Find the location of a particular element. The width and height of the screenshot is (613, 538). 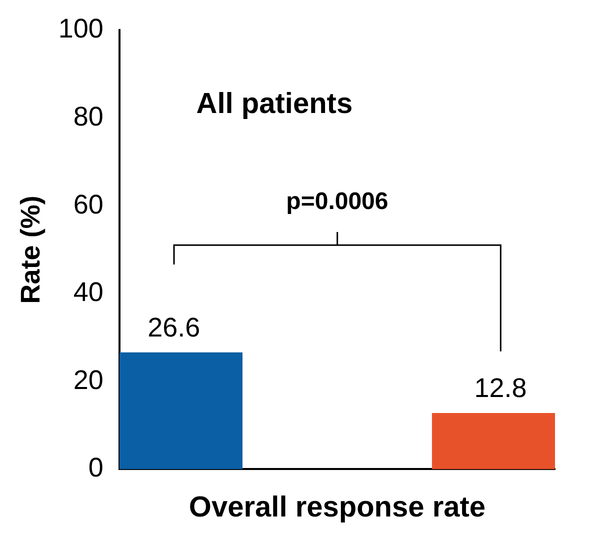

annotation: p=0.0006 is located at coordinates (337, 202).